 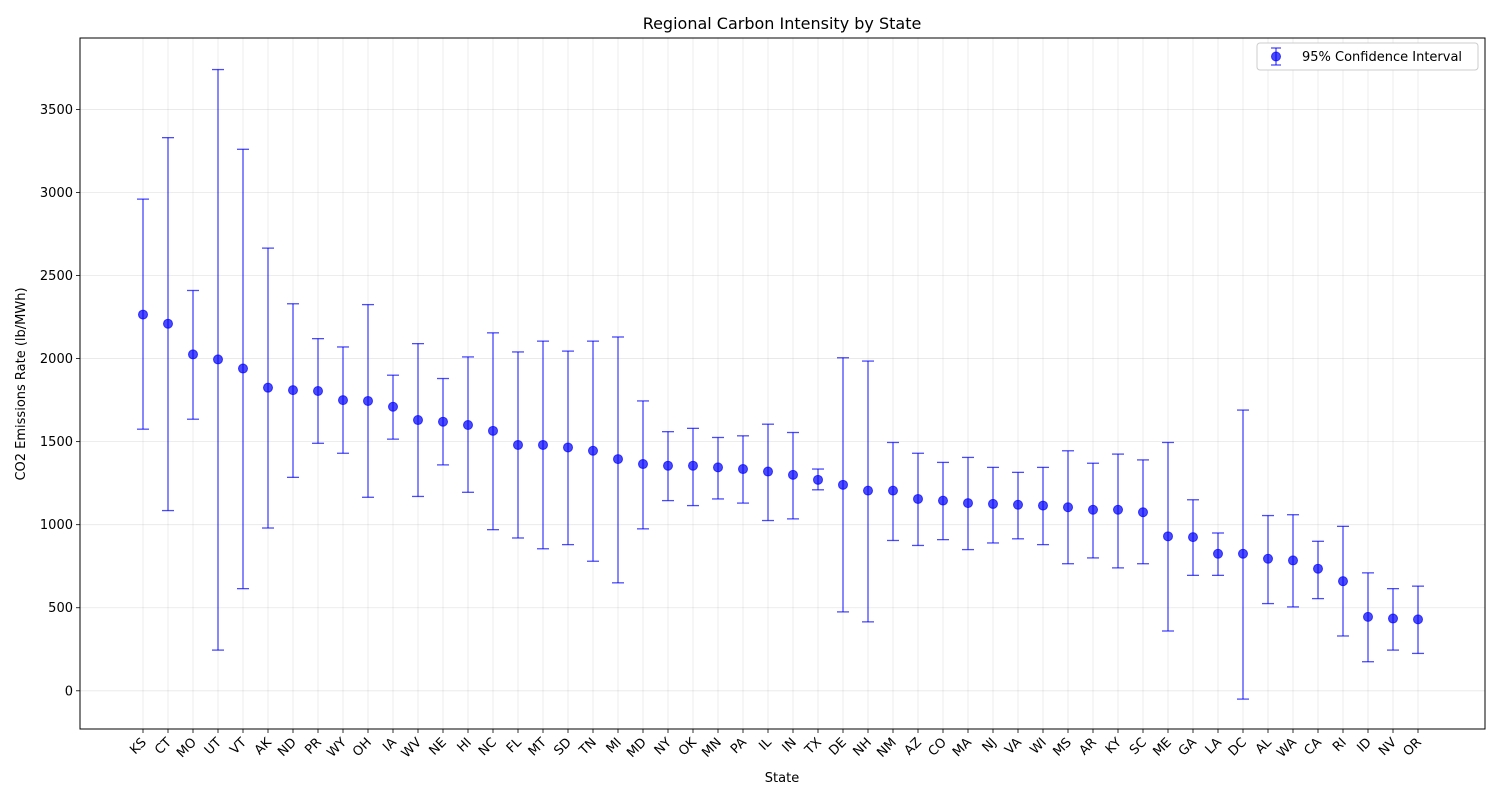 I want to click on data-point-NV, so click(x=1393, y=619).